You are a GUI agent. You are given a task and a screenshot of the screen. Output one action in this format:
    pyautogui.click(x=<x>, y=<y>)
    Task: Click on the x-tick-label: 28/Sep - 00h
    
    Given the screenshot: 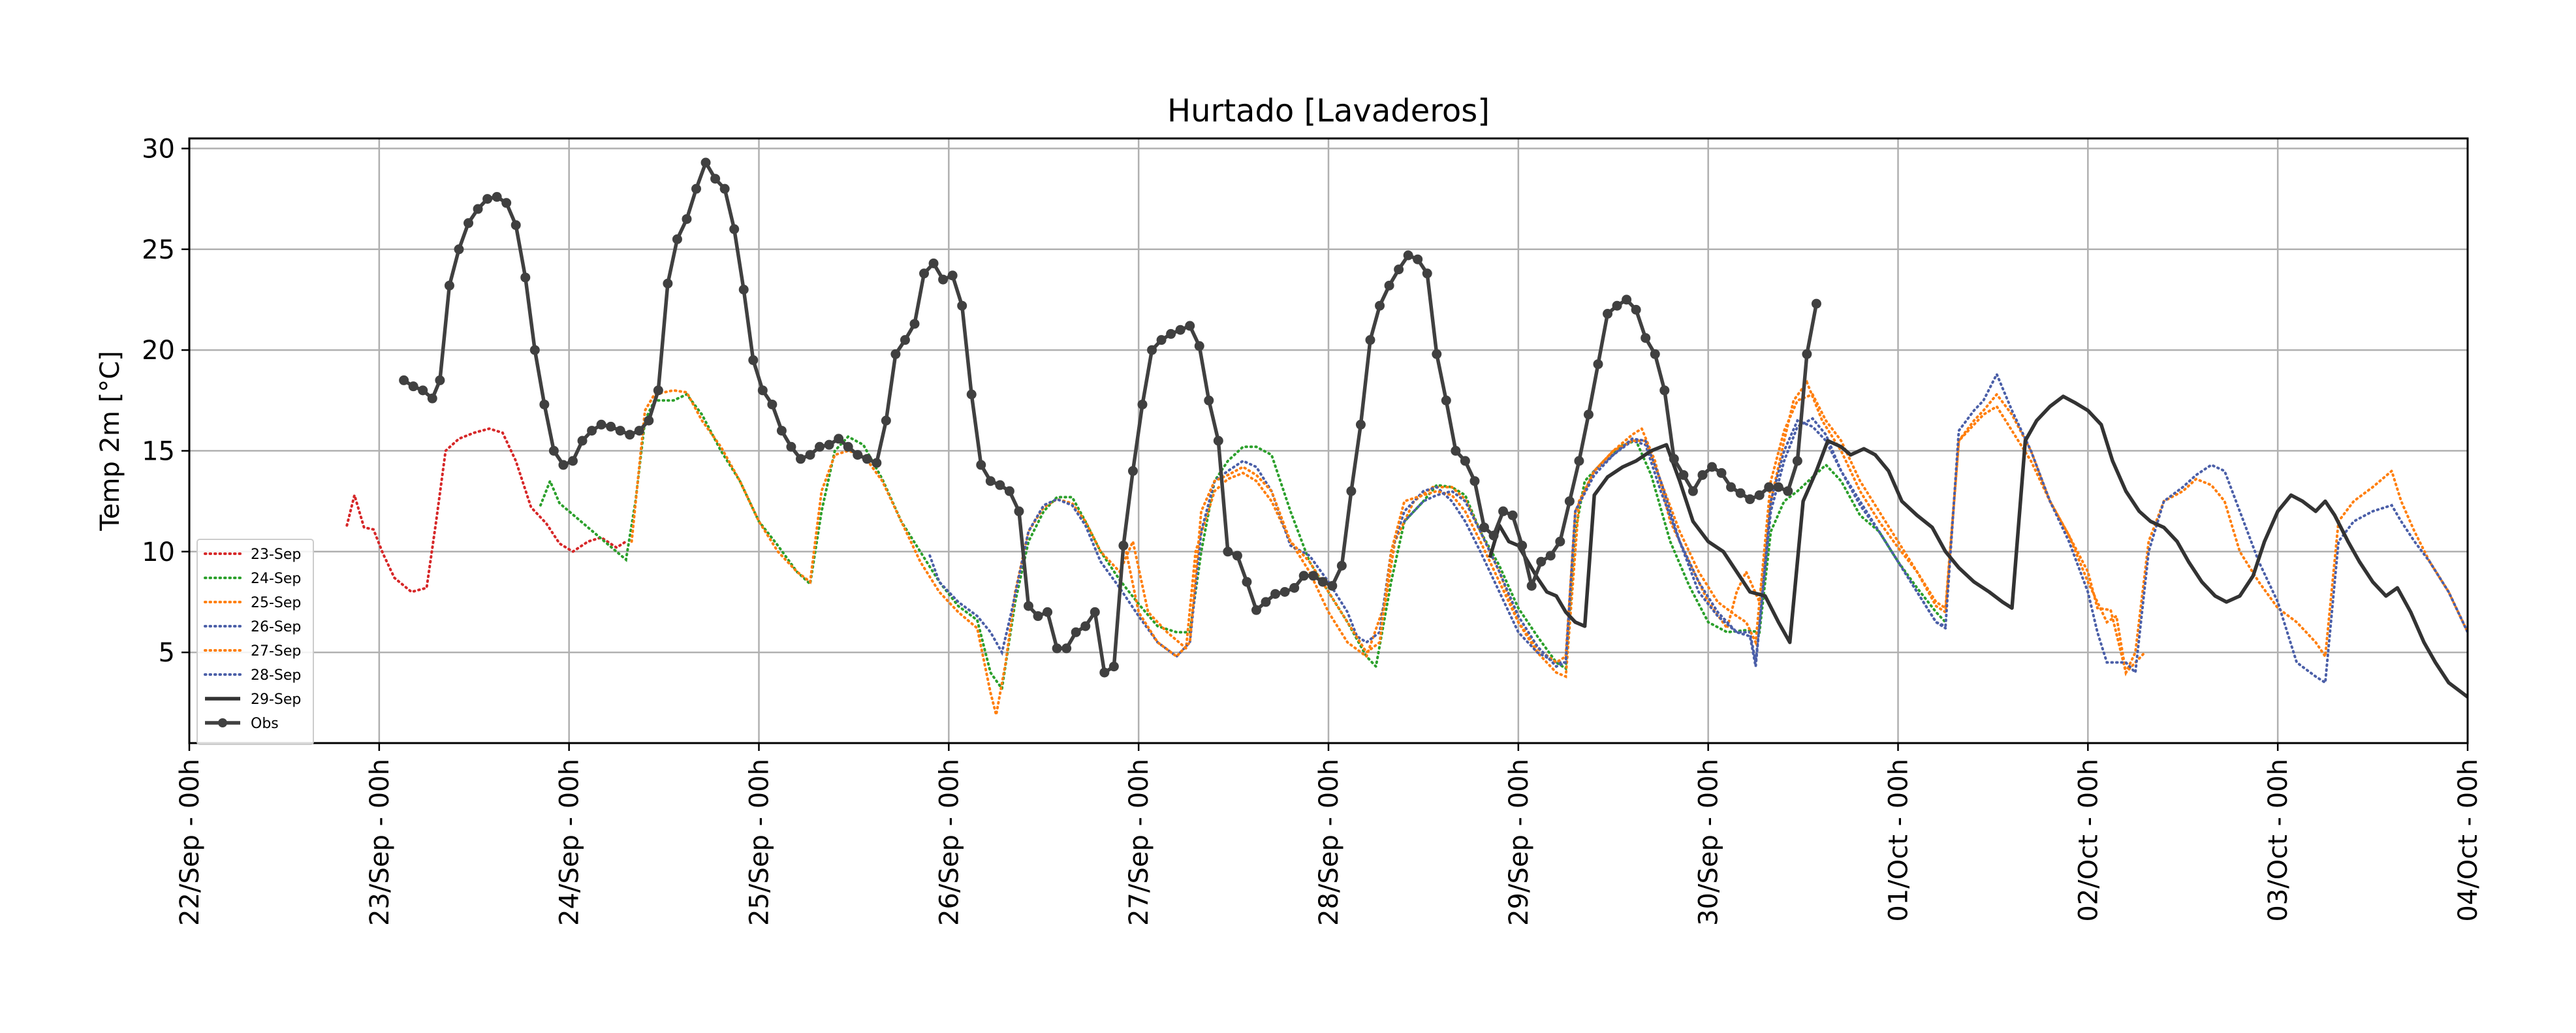 What is the action you would take?
    pyautogui.click(x=1329, y=843)
    